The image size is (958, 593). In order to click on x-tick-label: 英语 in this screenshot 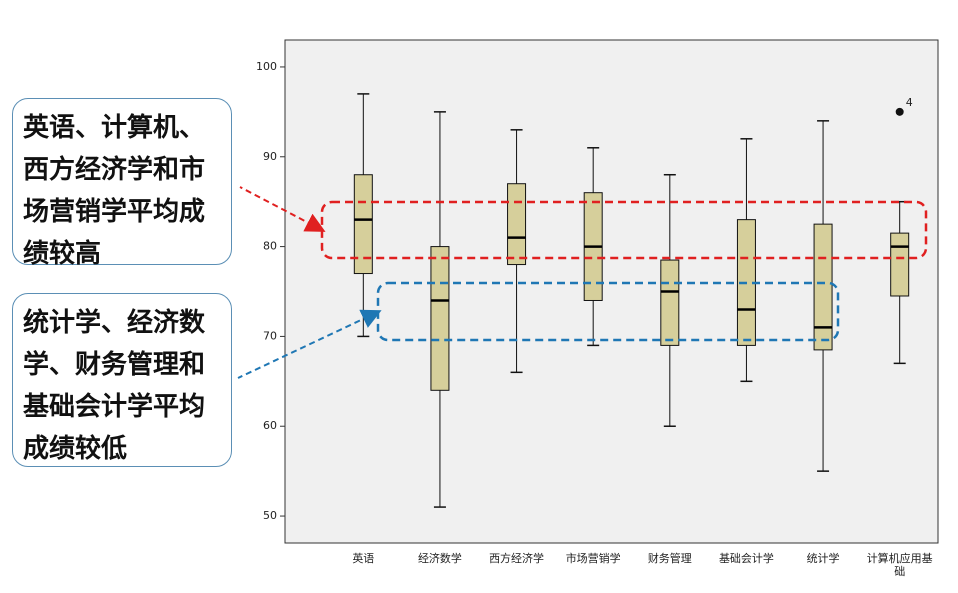, I will do `click(363, 558)`.